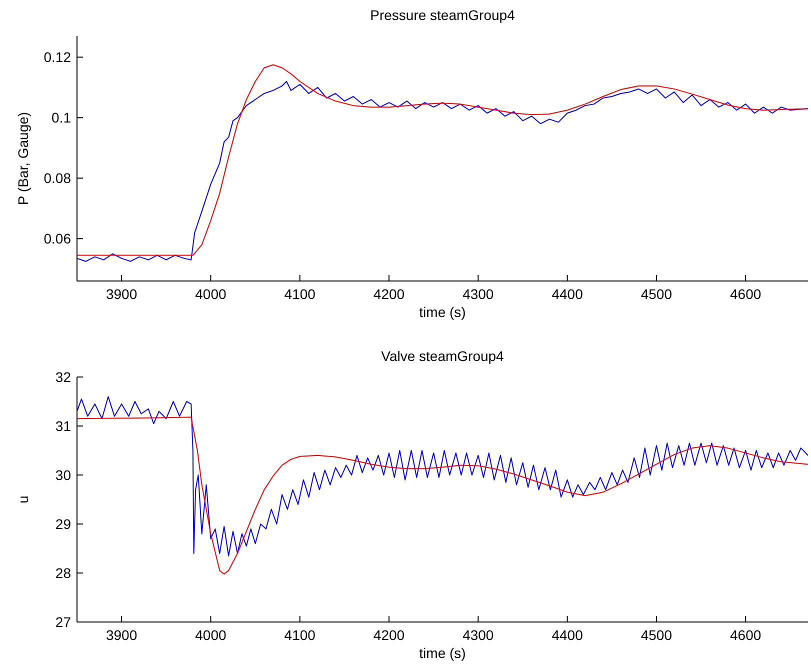 The height and width of the screenshot is (669, 811). What do you see at coordinates (23, 159) in the screenshot?
I see `y-axis-title: P (Bar, Gauge)` at bounding box center [23, 159].